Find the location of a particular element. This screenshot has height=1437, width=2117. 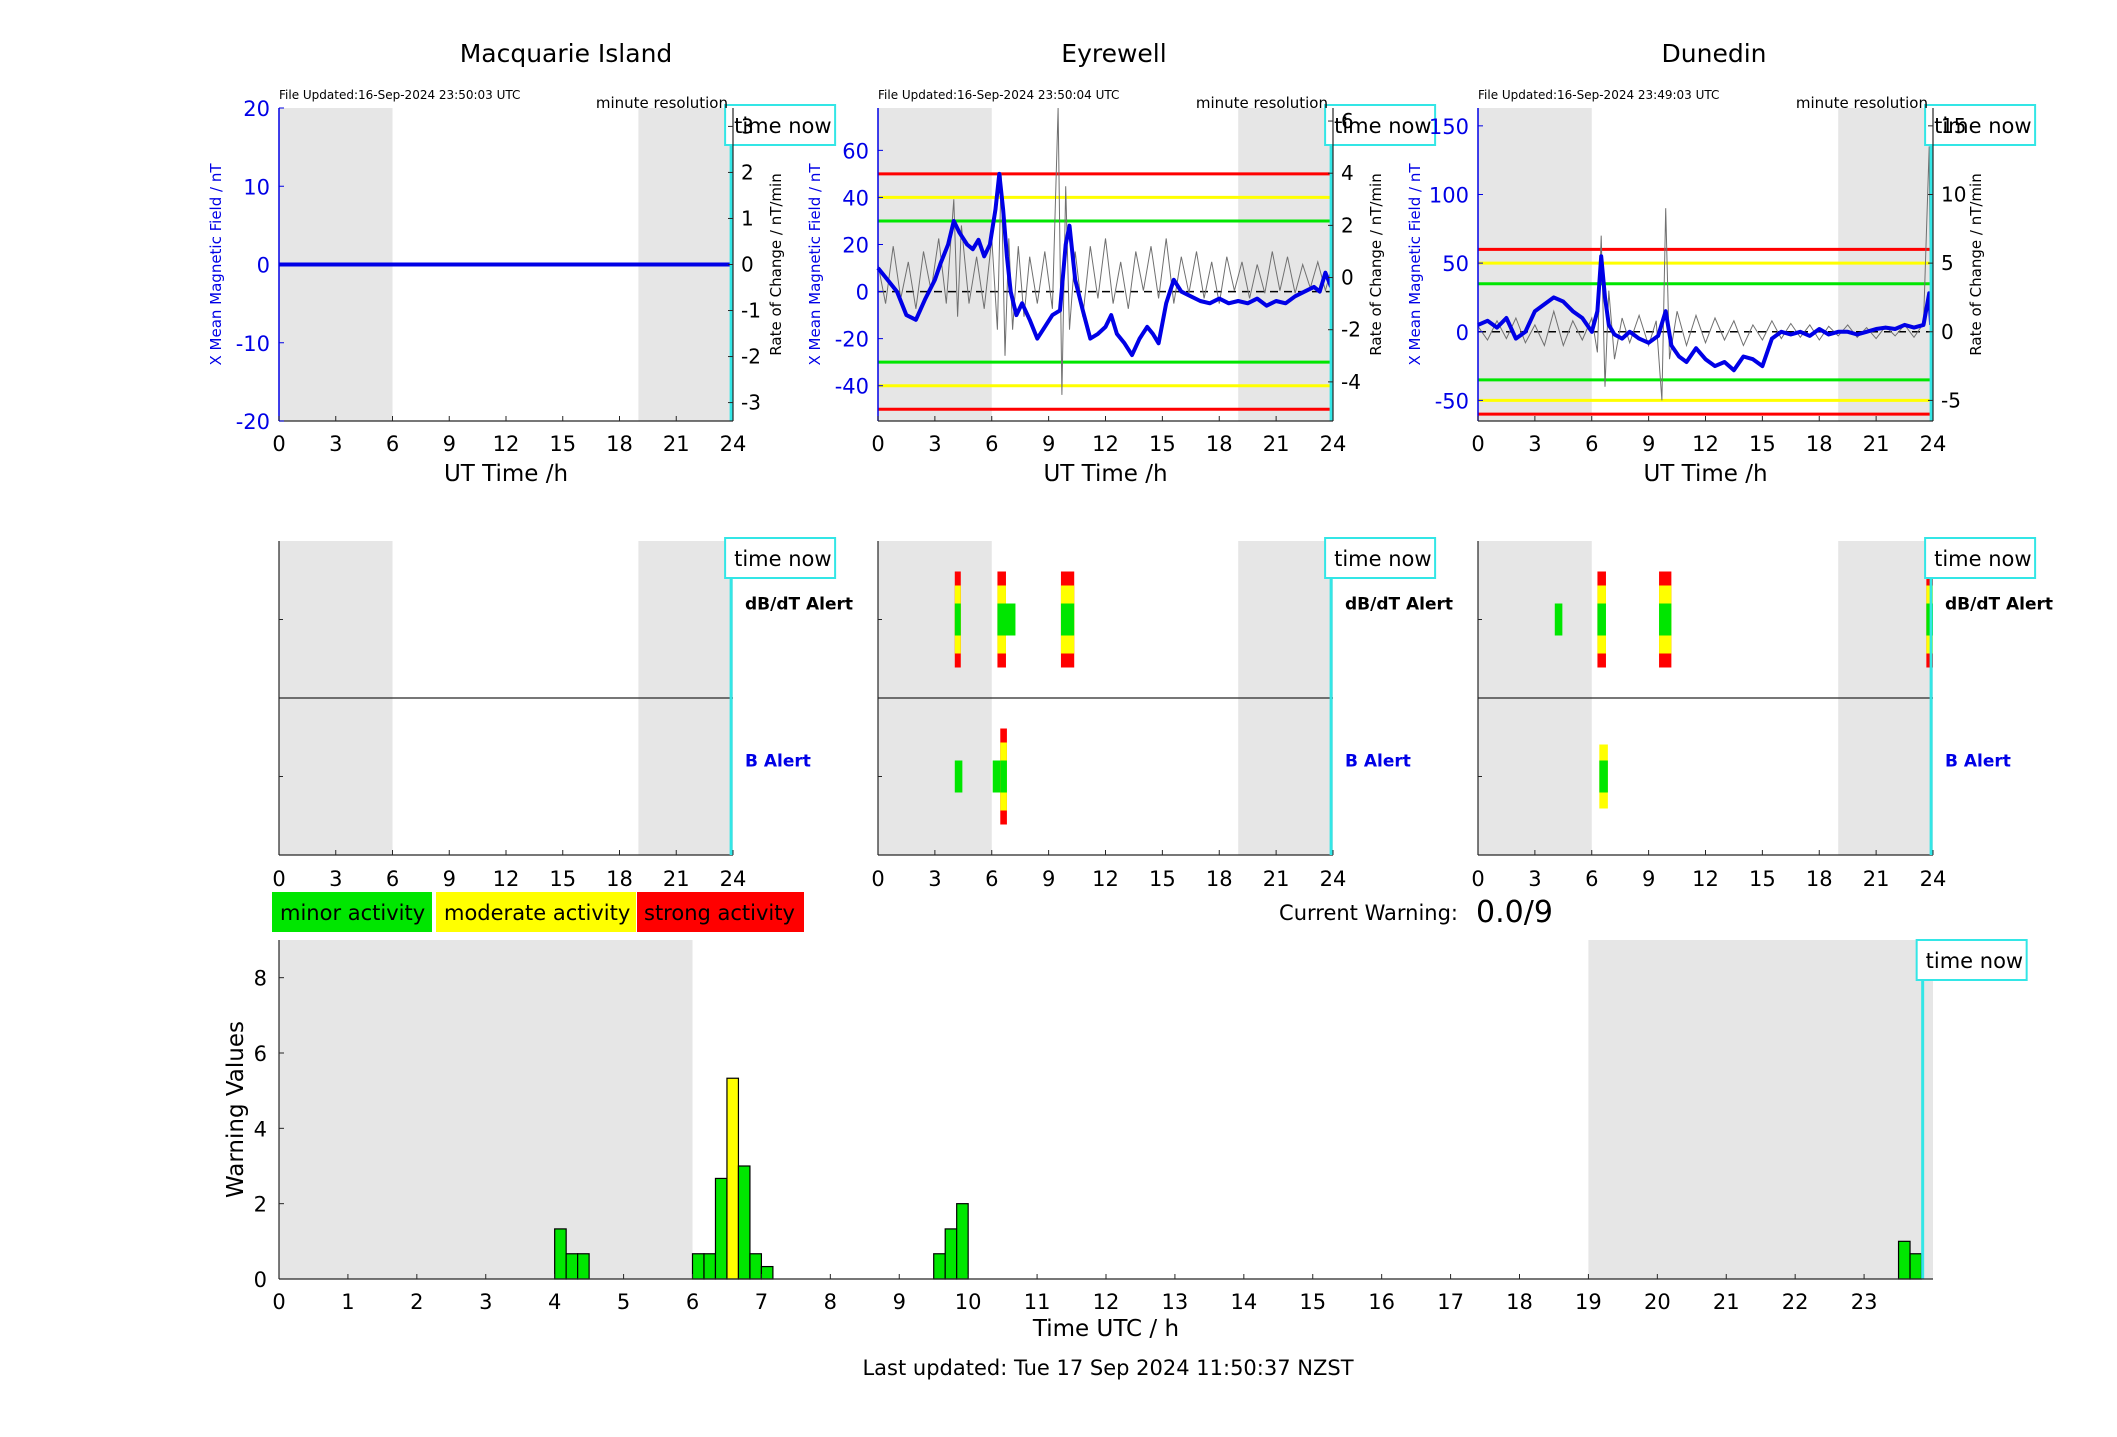

y-left-tick-label: -20 is located at coordinates (852, 340).